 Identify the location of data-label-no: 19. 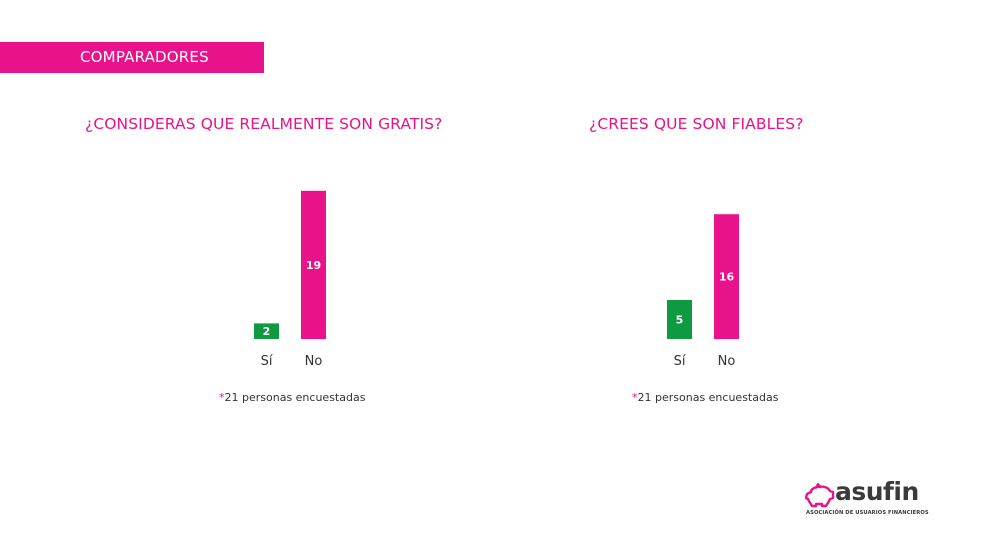
(313, 265).